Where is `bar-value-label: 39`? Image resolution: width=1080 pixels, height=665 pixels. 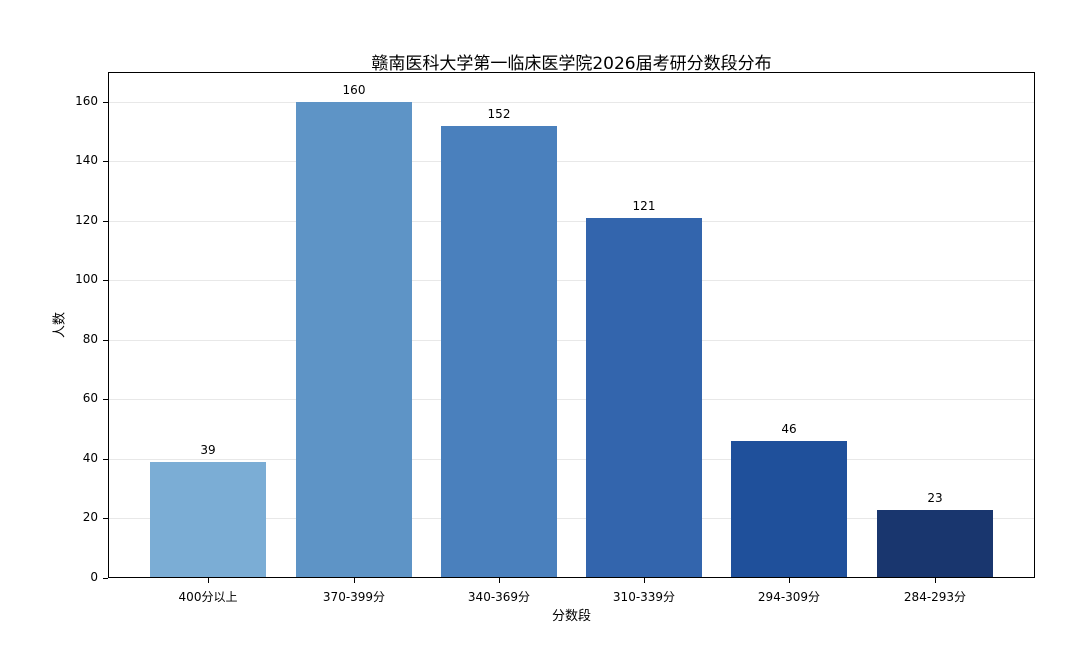
bar-value-label: 39 is located at coordinates (208, 449).